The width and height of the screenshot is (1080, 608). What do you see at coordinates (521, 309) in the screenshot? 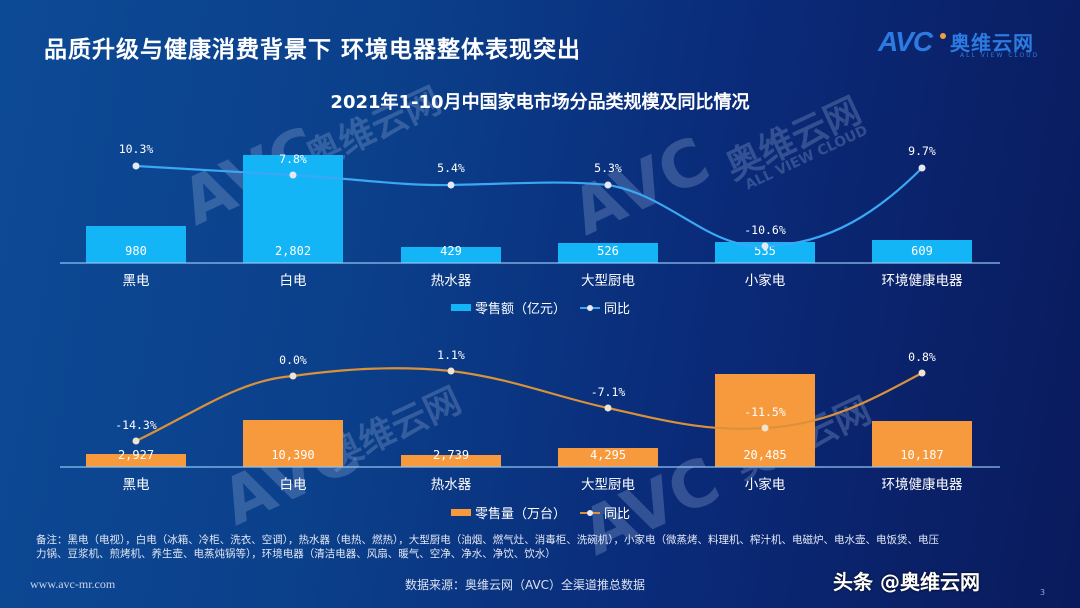
I see `legend-bar-label: 零售额（亿元）` at bounding box center [521, 309].